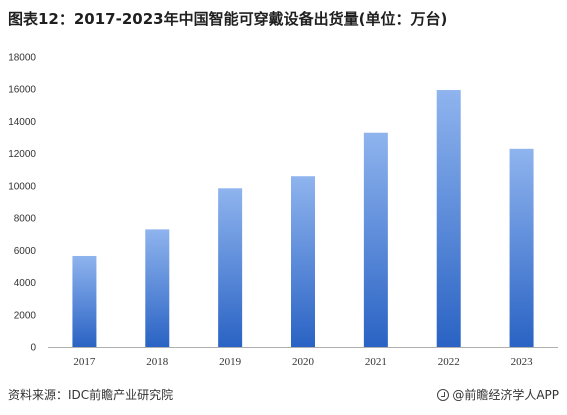 The width and height of the screenshot is (567, 415). I want to click on y-tick-label: 12000, so click(22, 154).